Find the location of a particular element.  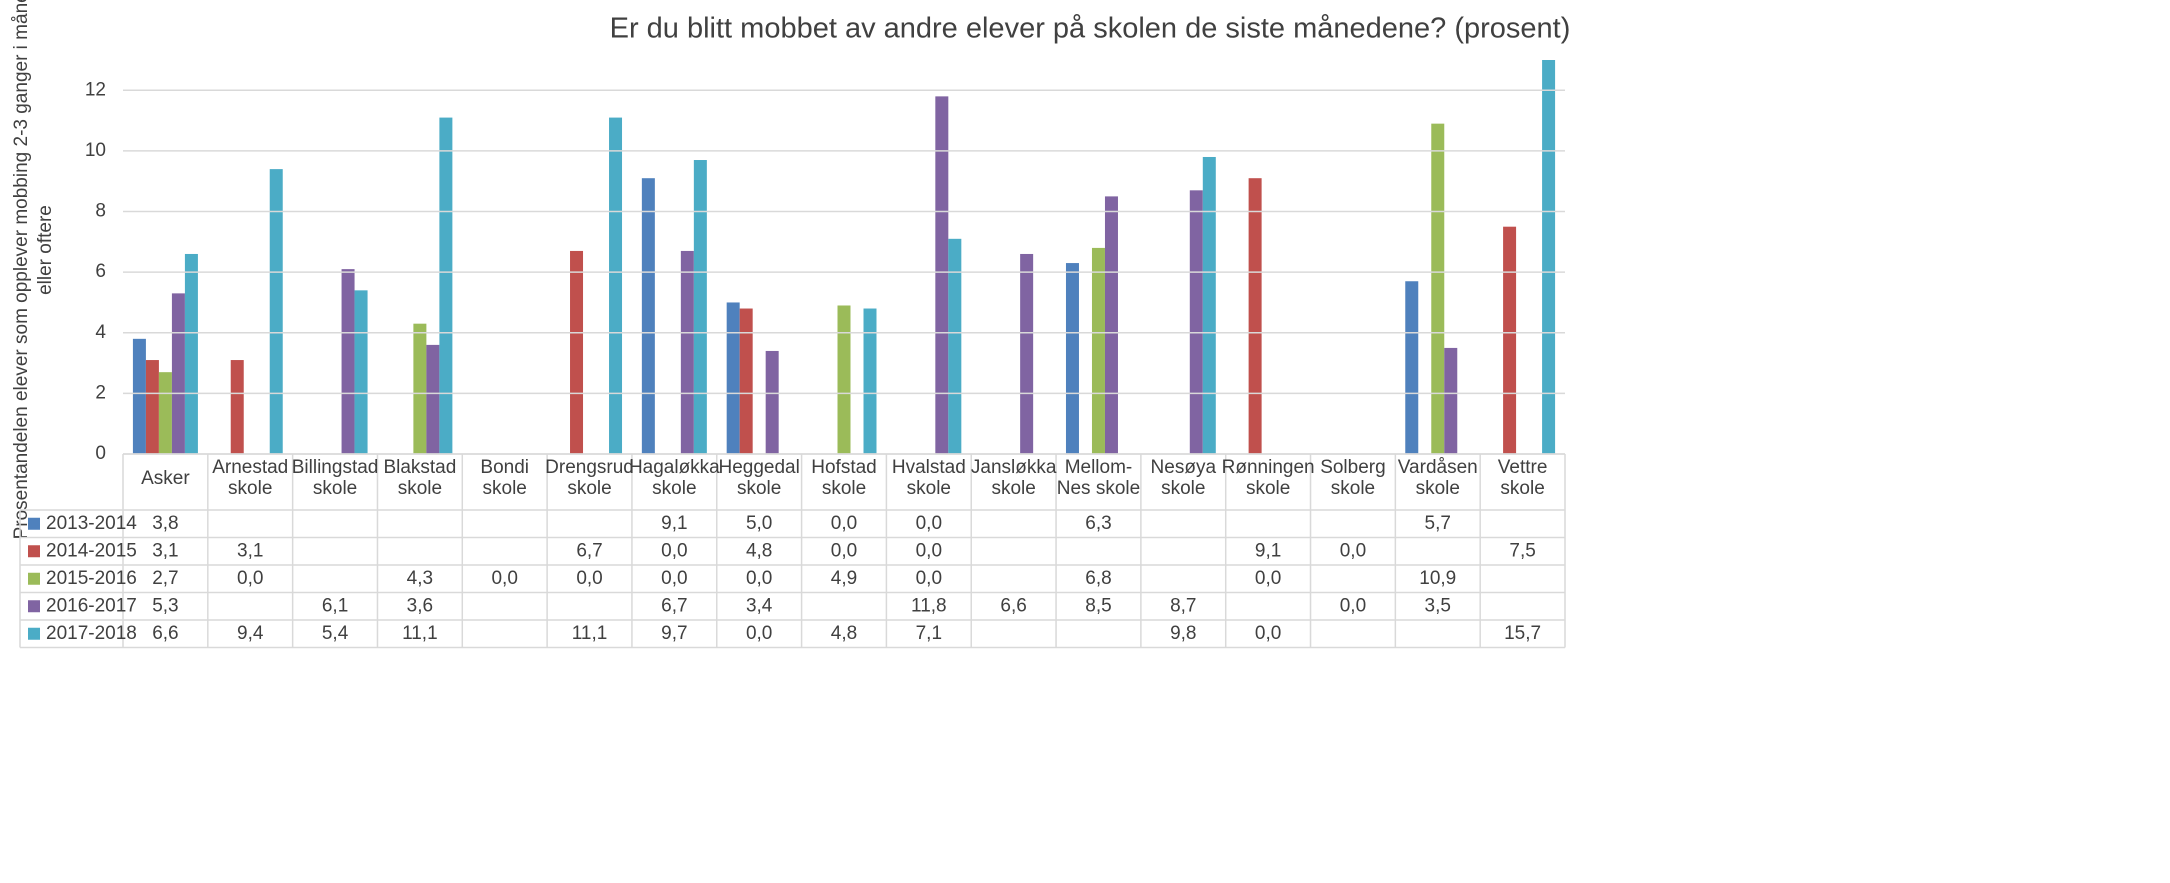

x-tick-label: Blakstad is located at coordinates (419, 467).